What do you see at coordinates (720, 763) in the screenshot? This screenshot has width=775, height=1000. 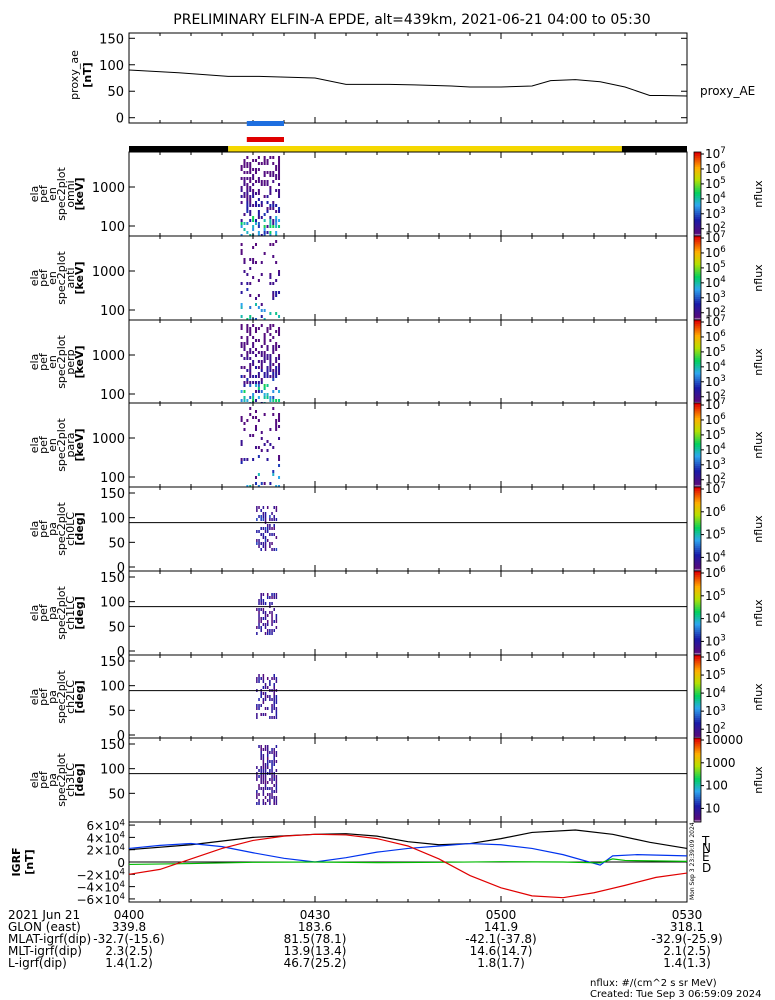 I see `colorbar-tick-label: 1000` at bounding box center [720, 763].